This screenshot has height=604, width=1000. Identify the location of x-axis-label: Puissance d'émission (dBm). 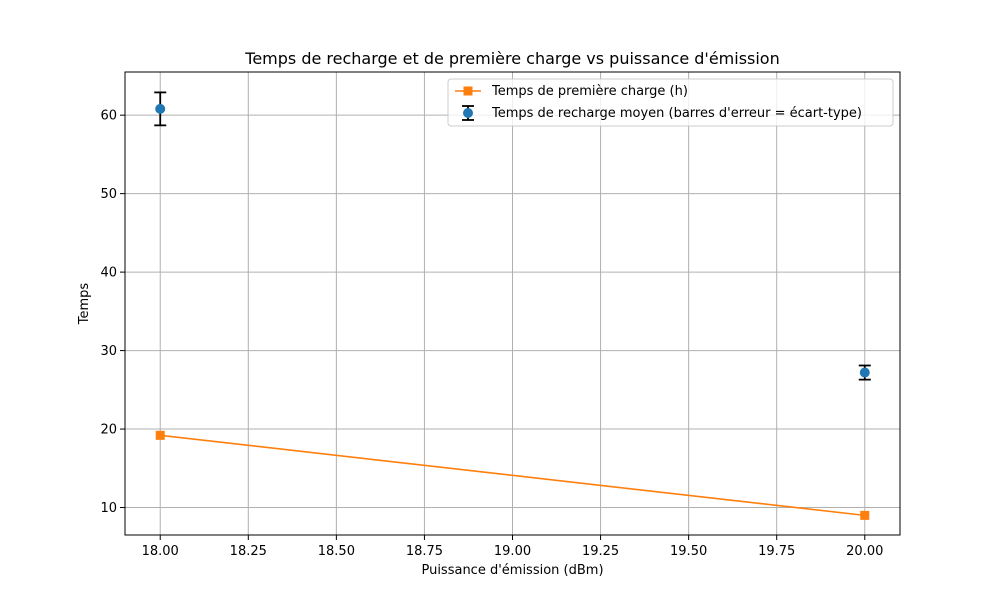
(512, 570).